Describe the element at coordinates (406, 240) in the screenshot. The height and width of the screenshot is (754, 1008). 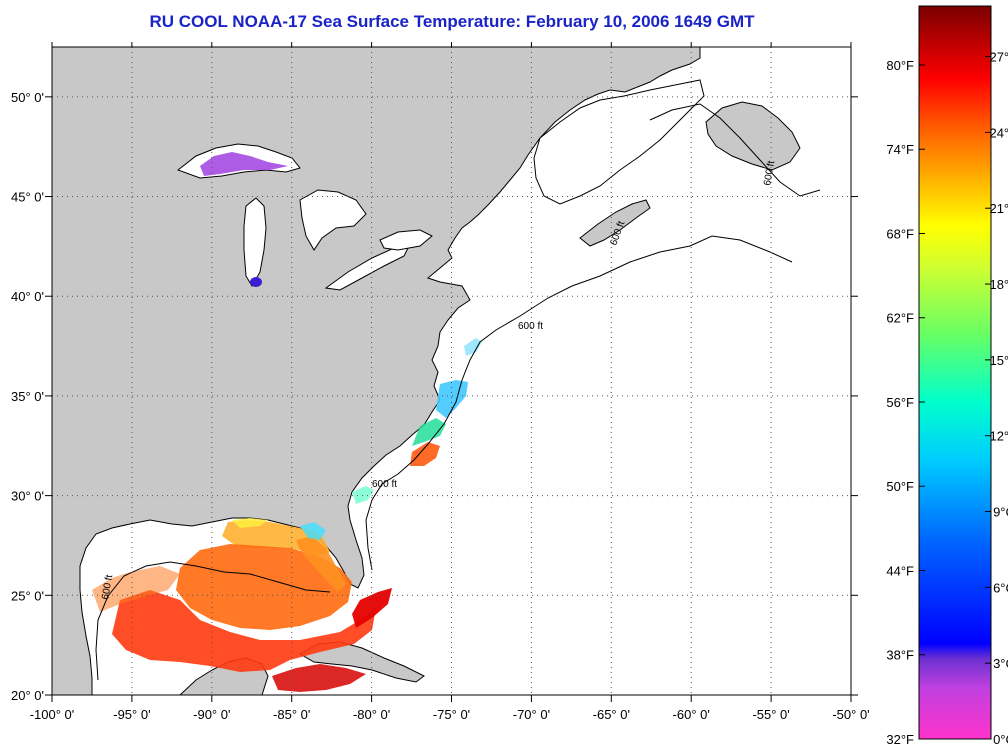
I see `lake-ontario` at that location.